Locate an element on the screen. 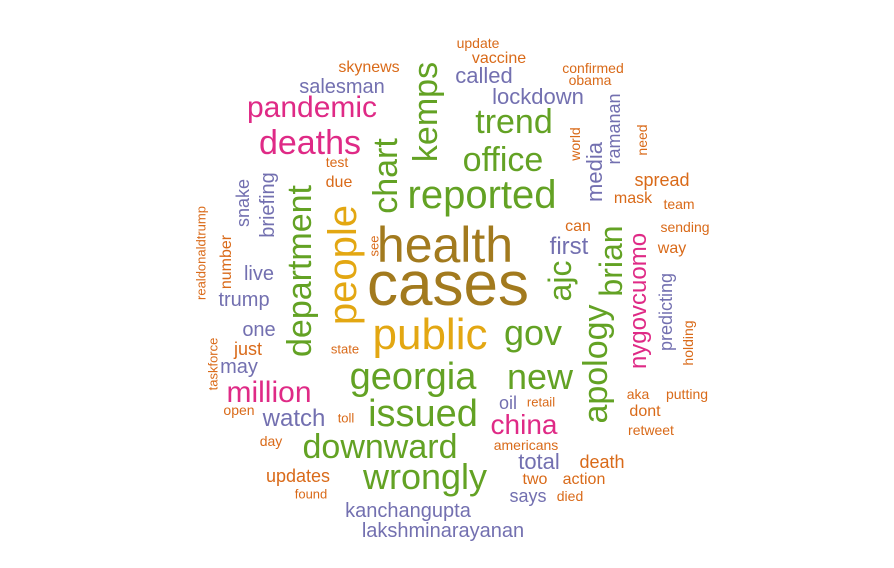 Image resolution: width=894 pixels, height=568 pixels. word-oil: oil is located at coordinates (508, 403).